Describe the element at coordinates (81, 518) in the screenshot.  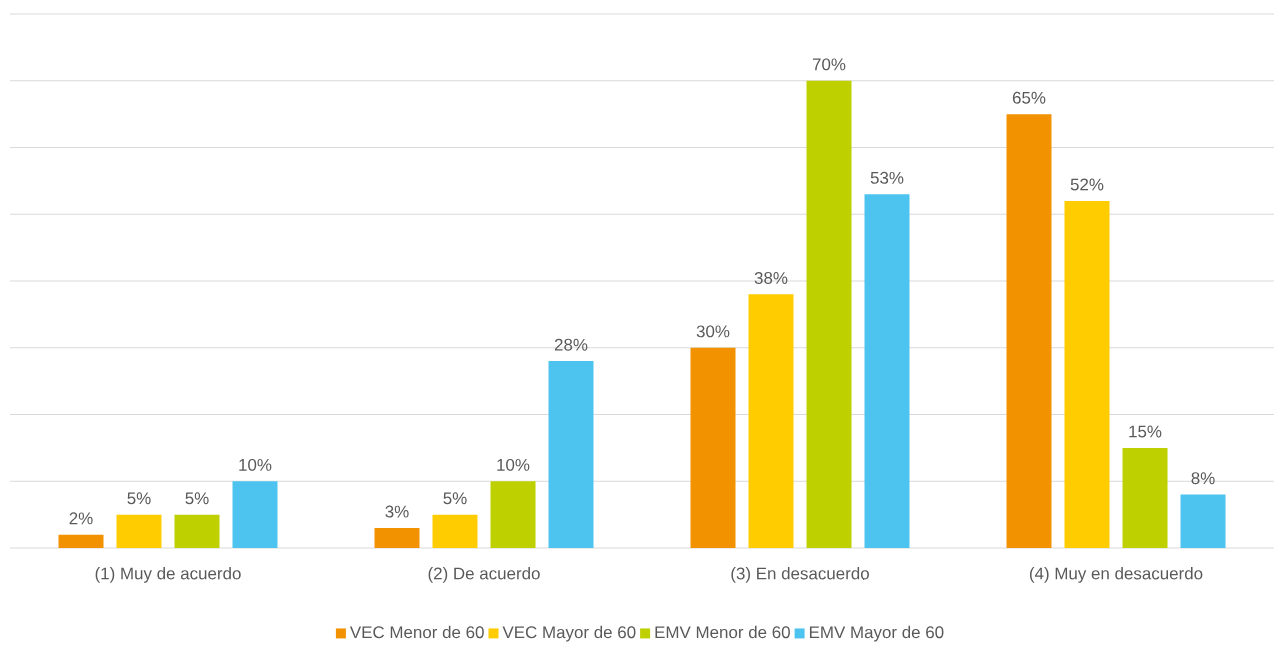
I see `data-label: 2%` at that location.